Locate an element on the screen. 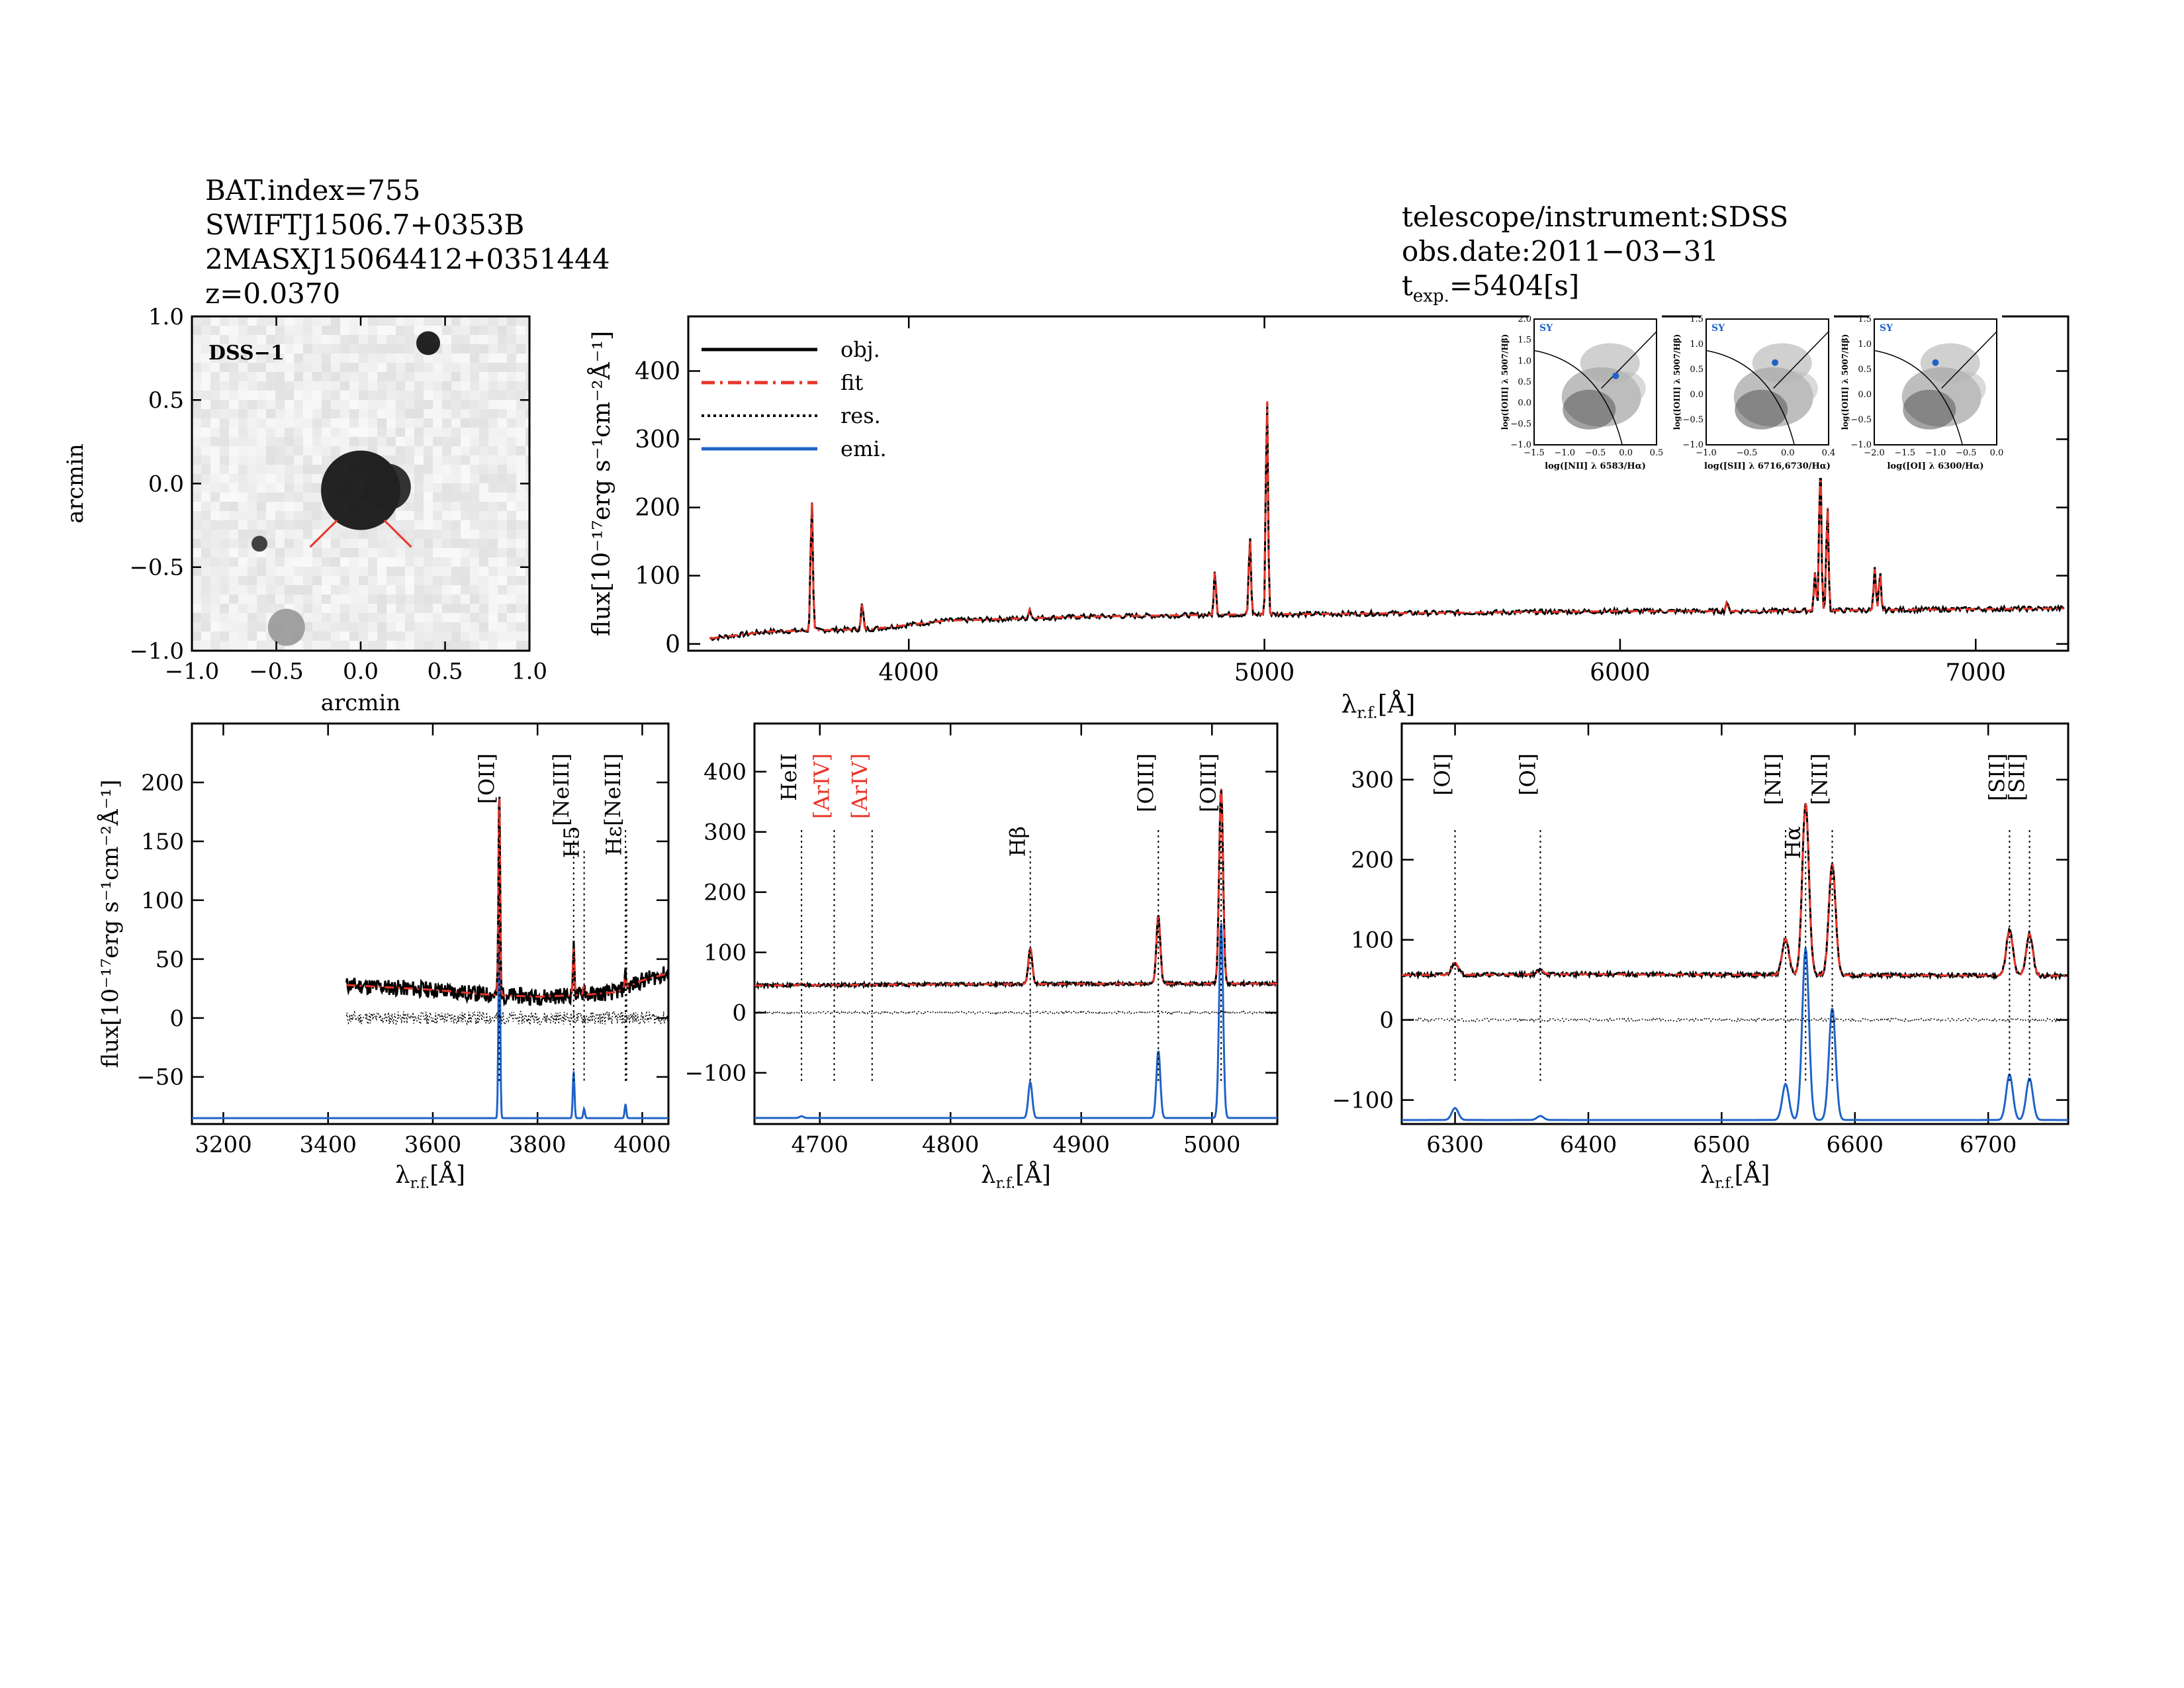 The image size is (2184, 1688). bpt3-ylabel: log([OIII] λ 5007/Hβ) is located at coordinates (1846, 382).